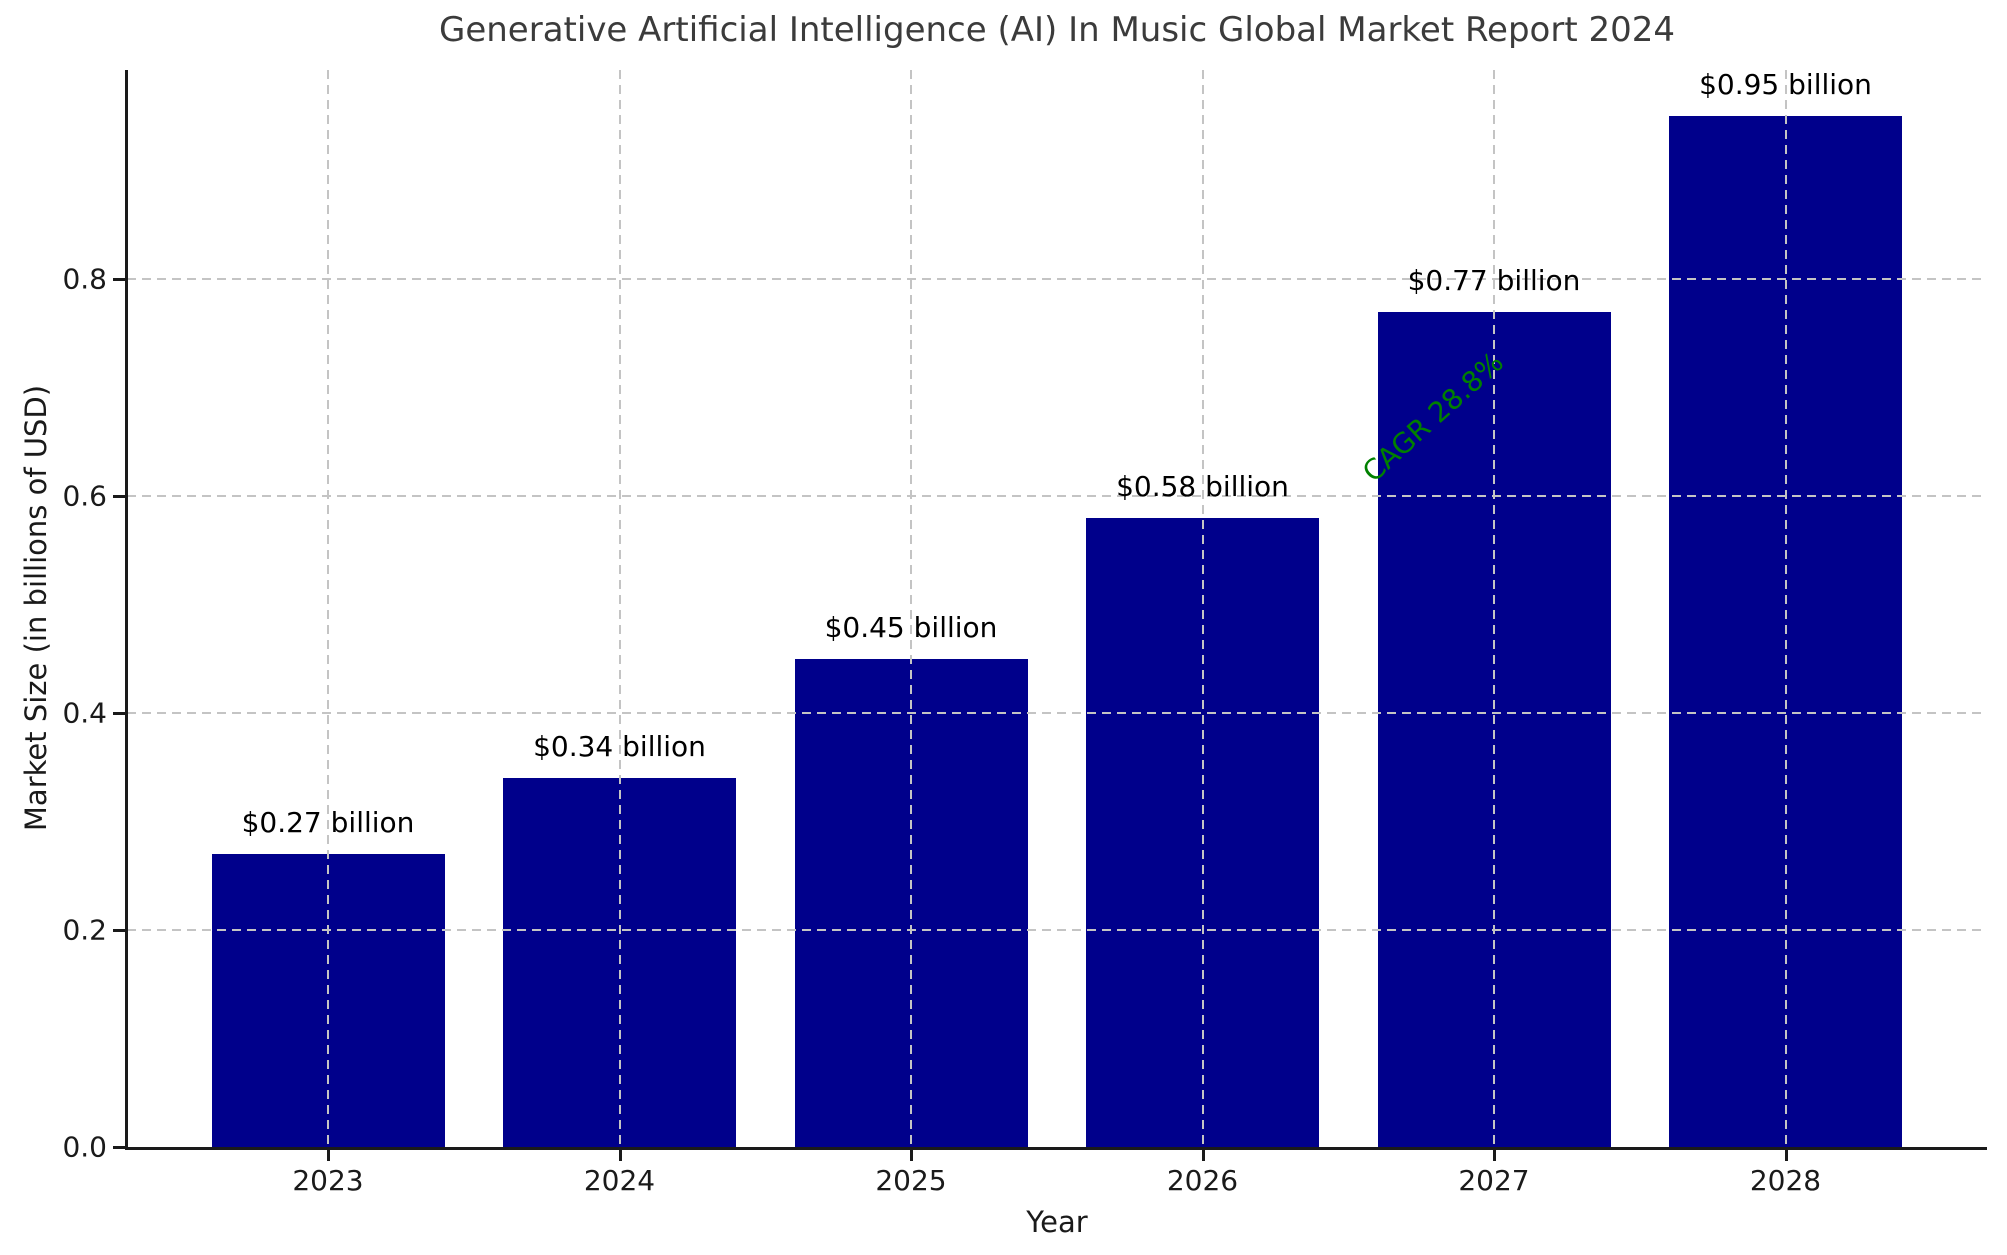  I want to click on x-tick-label: 2024, so click(619, 1180).